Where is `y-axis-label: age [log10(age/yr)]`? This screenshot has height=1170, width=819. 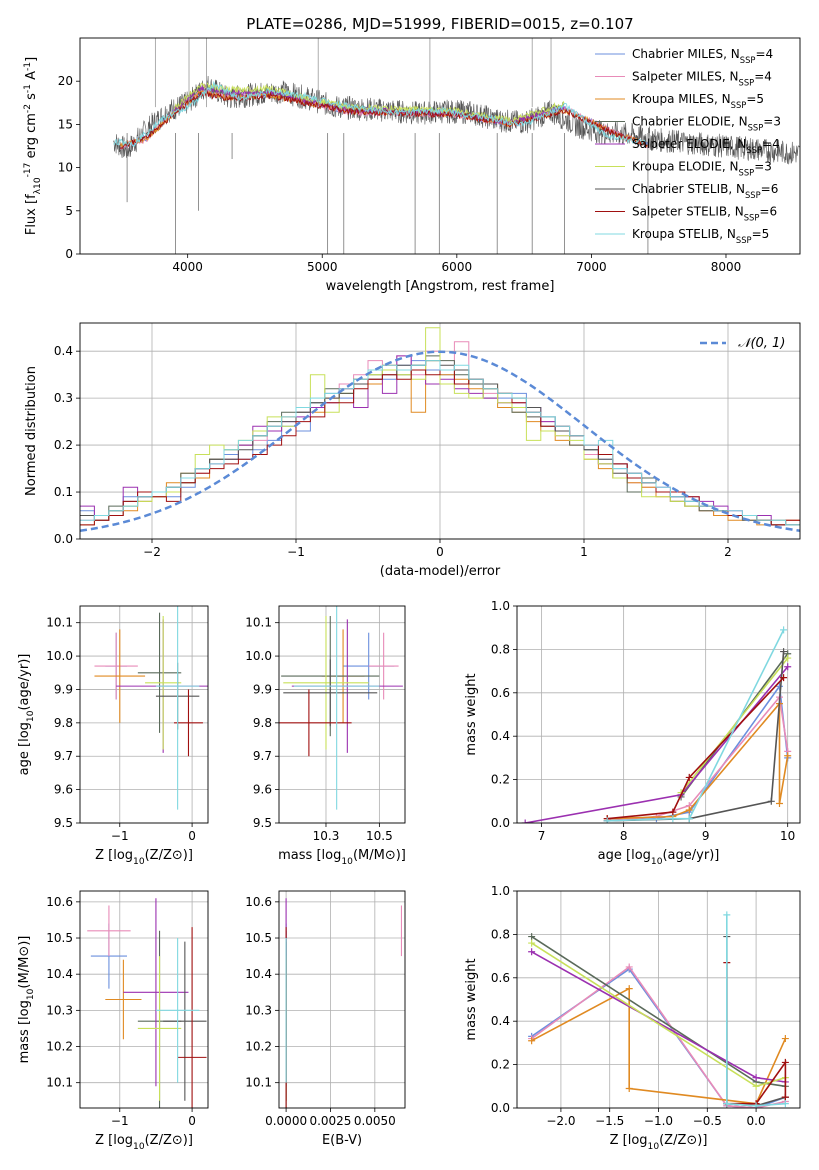
y-axis-label: age [log10(age/yr)] is located at coordinates (26, 715).